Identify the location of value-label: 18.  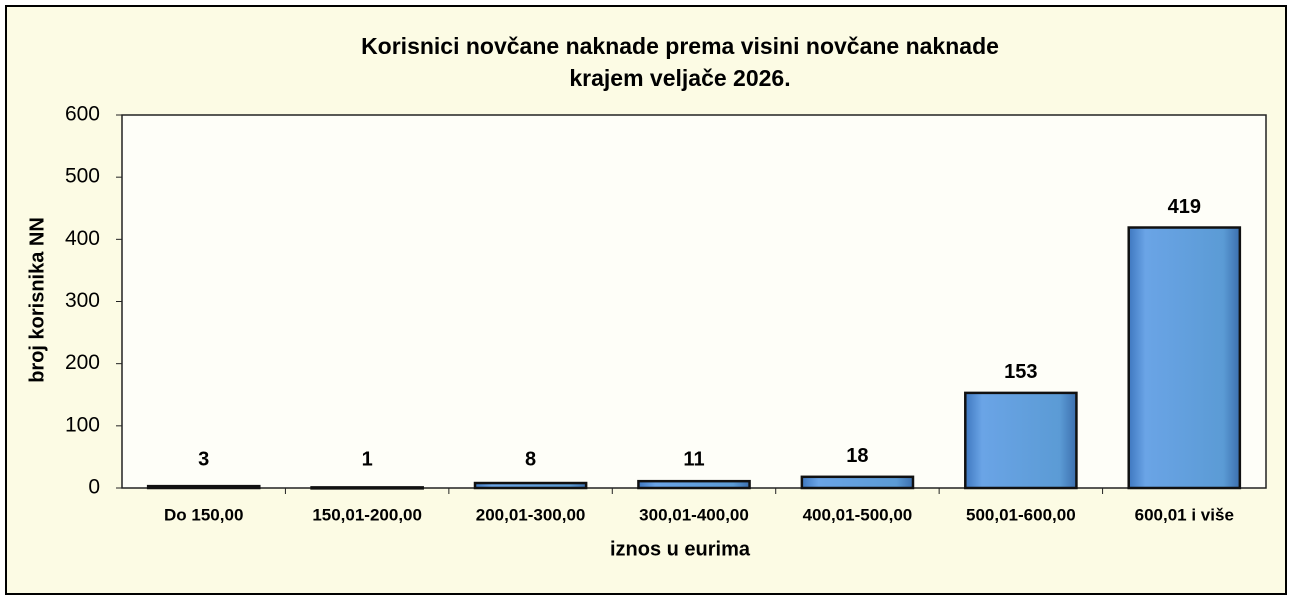
(857, 456).